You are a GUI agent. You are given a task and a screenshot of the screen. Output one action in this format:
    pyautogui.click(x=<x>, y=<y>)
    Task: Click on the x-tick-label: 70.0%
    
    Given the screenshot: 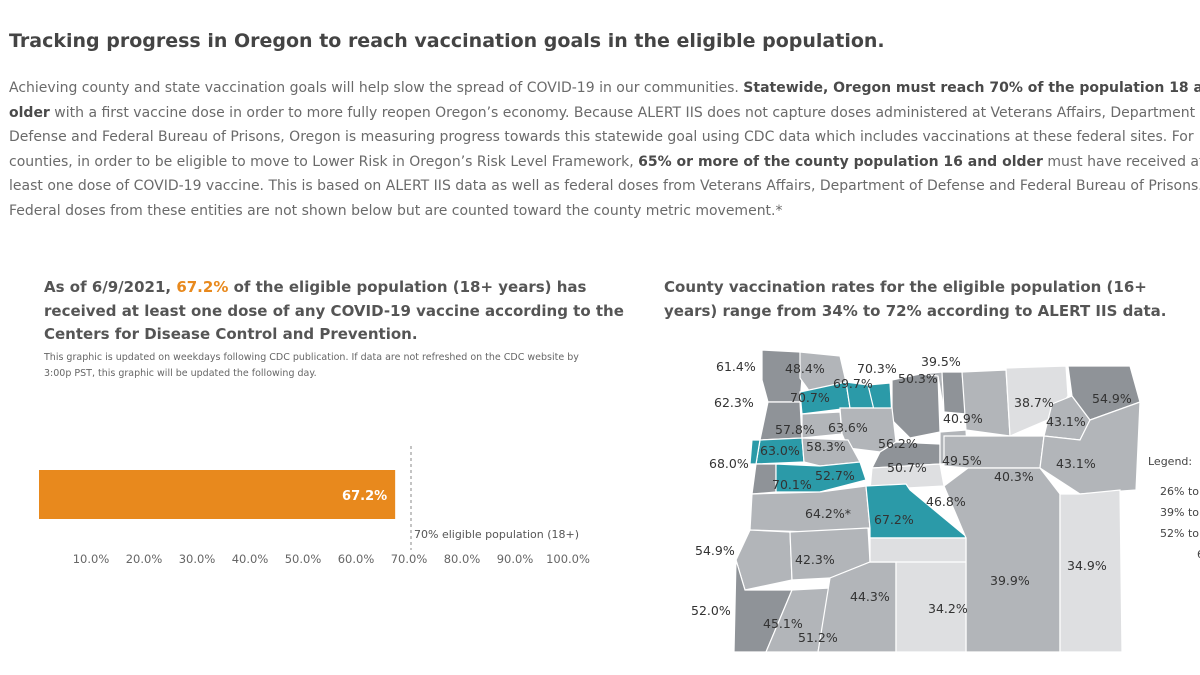 What is the action you would take?
    pyautogui.click(x=409, y=559)
    